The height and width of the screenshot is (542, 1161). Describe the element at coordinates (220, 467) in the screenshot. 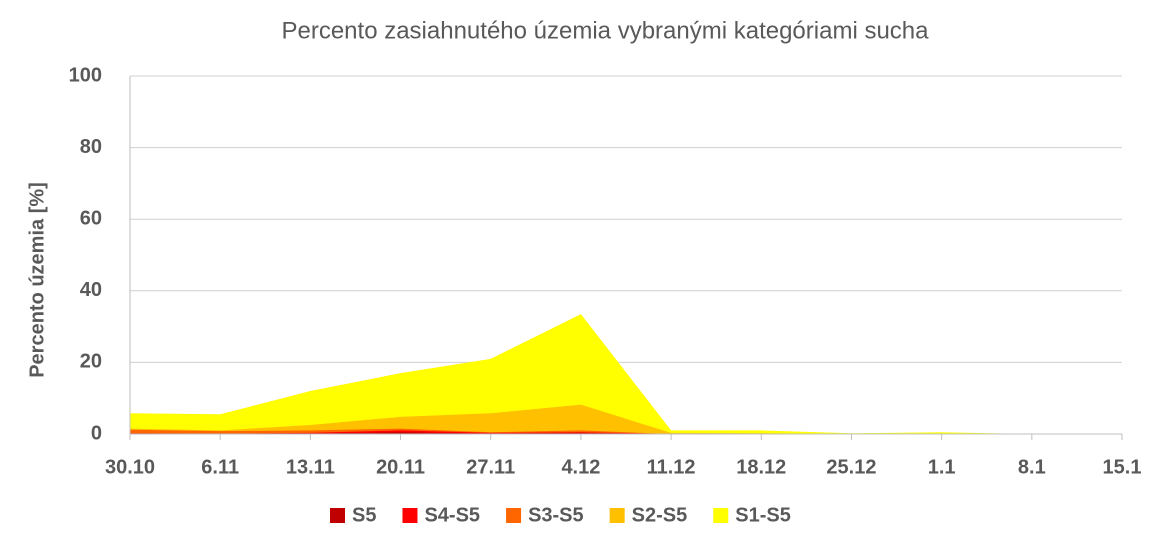

I see `x-tick-label: 6.11` at that location.